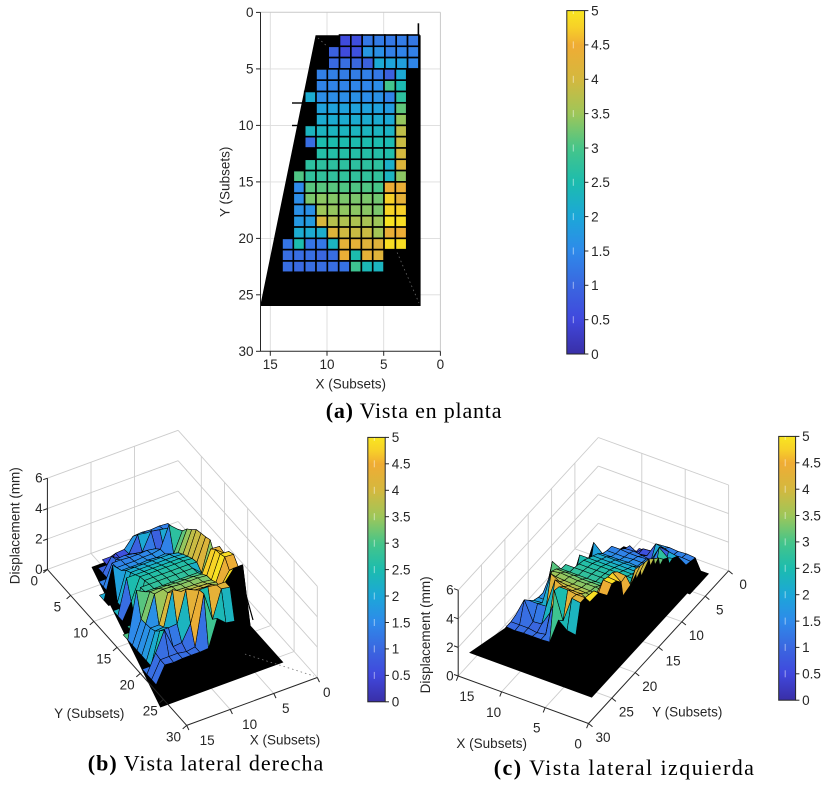  Describe the element at coordinates (414, 410) in the screenshot. I see `svg-text: (a) Vista en planta` at that location.